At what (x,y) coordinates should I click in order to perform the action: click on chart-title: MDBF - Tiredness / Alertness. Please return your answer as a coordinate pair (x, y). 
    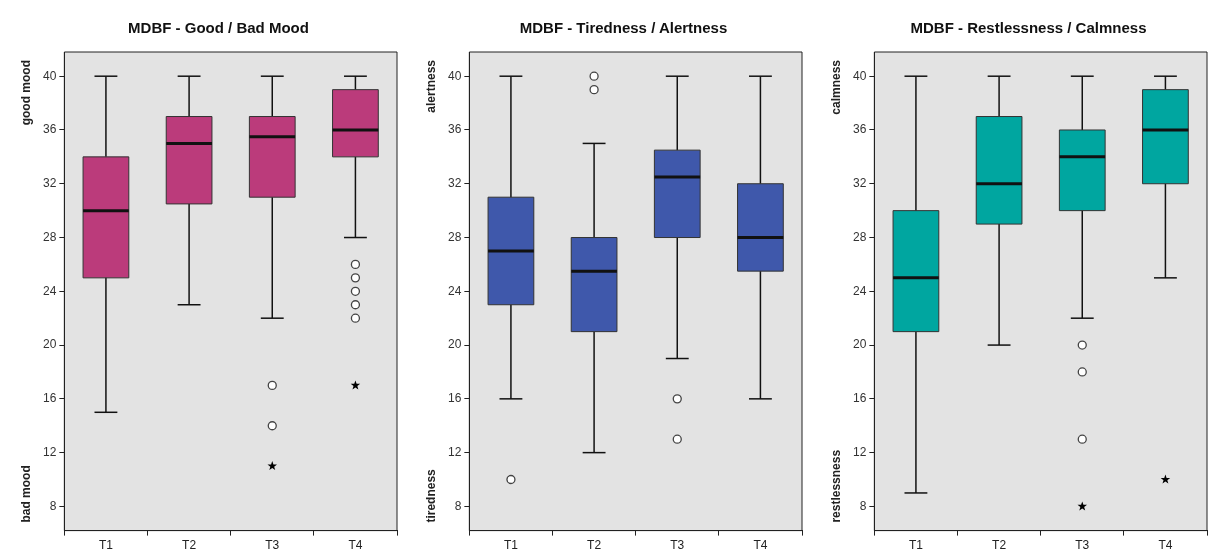
    Looking at the image, I should click on (623, 28).